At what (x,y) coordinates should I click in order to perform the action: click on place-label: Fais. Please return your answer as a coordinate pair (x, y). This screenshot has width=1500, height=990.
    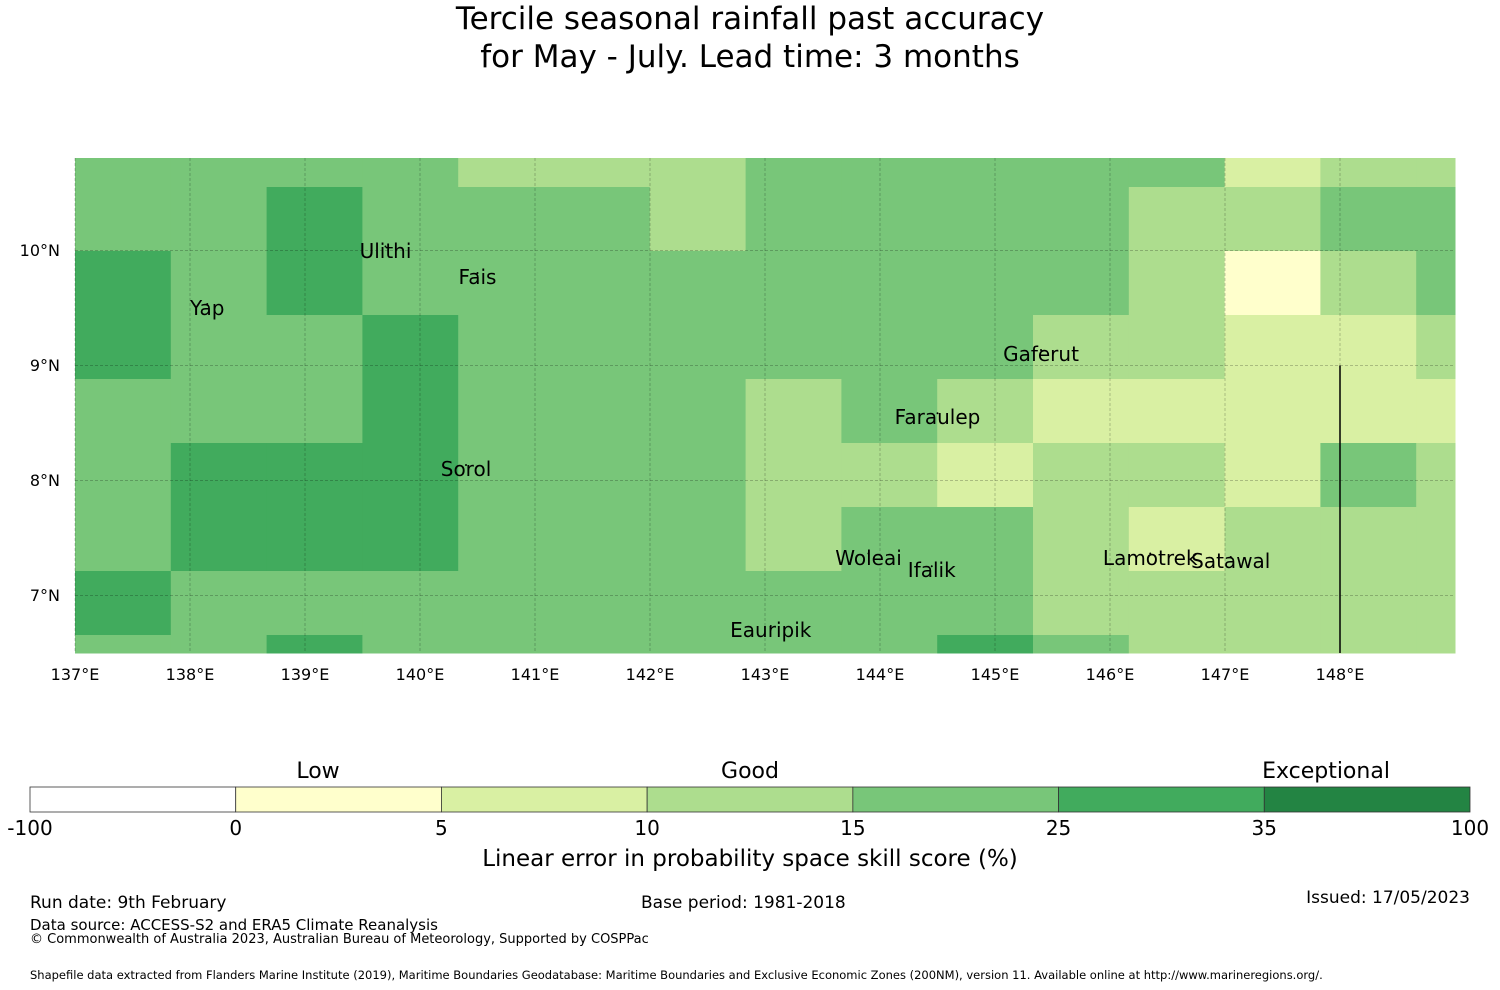
    Looking at the image, I should click on (477, 276).